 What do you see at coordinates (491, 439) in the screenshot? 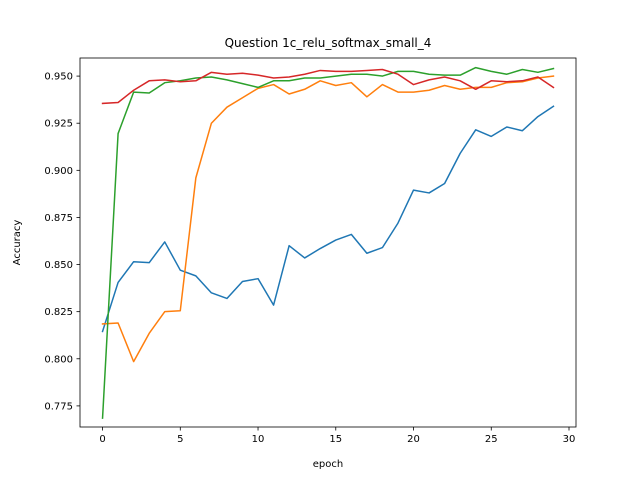
I see `x-tick-label: 25` at bounding box center [491, 439].